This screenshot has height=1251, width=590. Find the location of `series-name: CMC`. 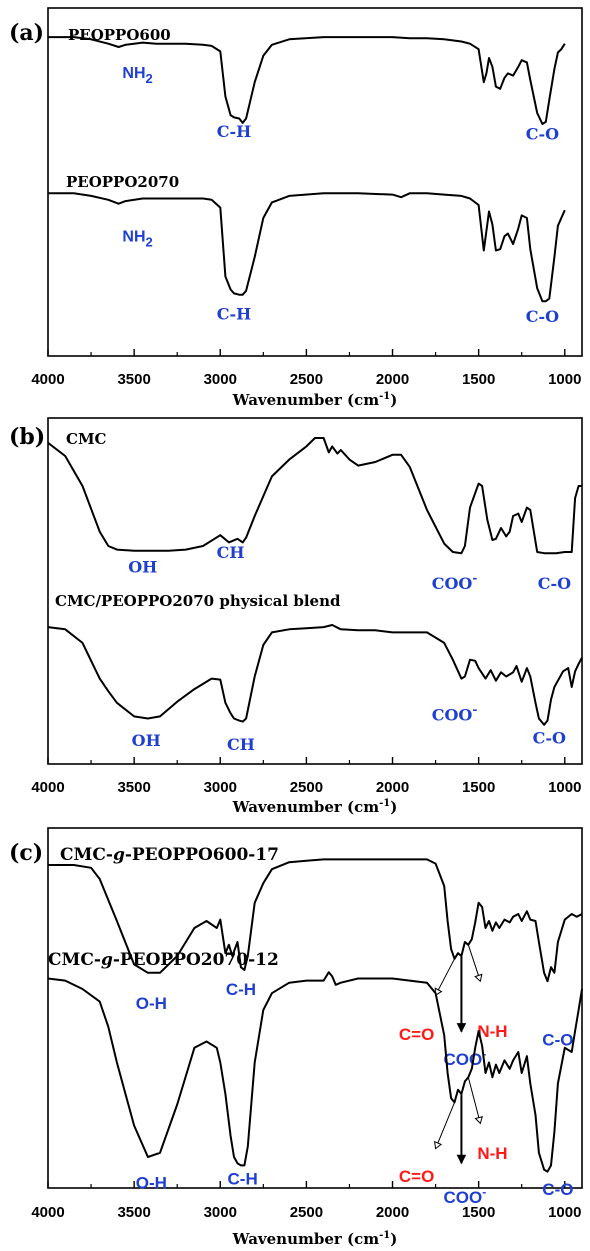

series-name: CMC is located at coordinates (86, 439).